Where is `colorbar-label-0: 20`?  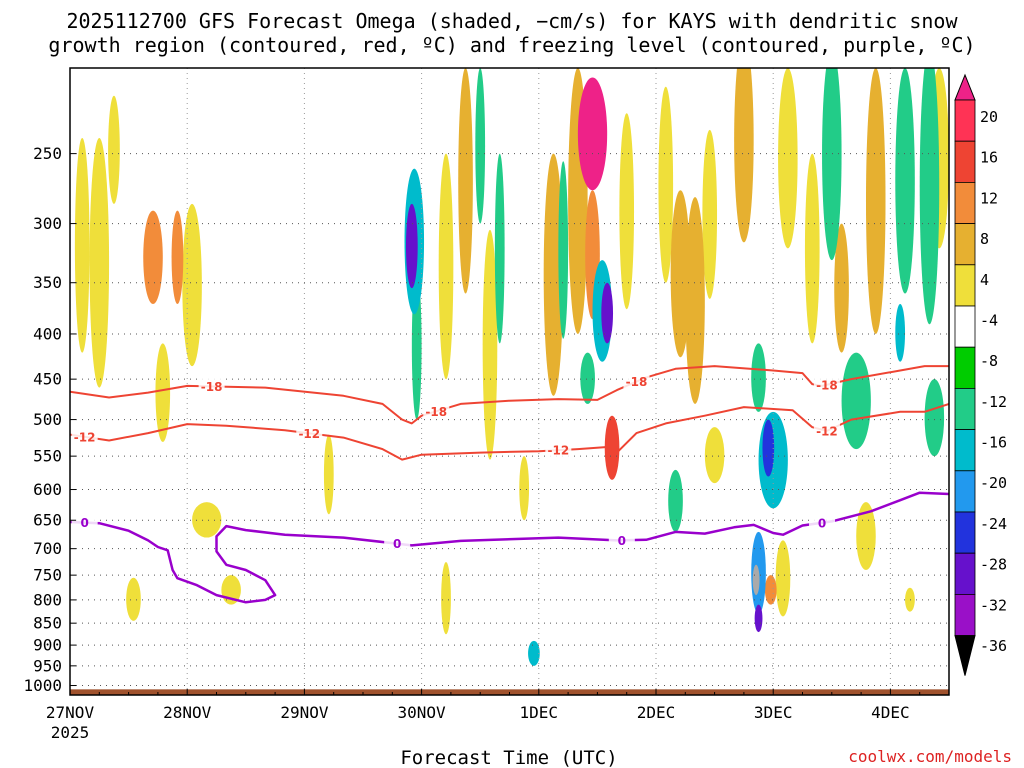 colorbar-label-0: 20 is located at coordinates (989, 117).